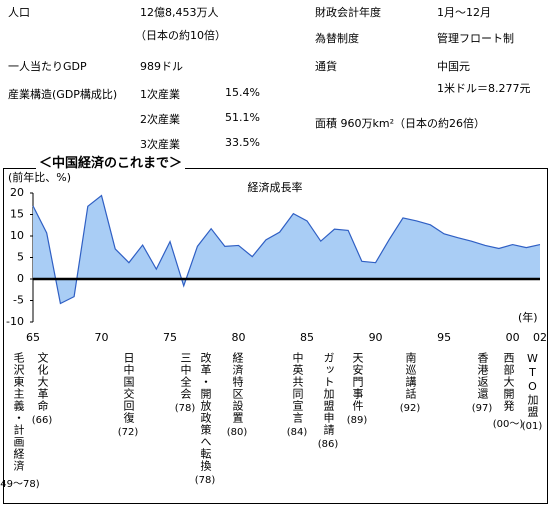 The image size is (553, 507). I want to click on annotation: 西部大開発 (00～), so click(508, 391).